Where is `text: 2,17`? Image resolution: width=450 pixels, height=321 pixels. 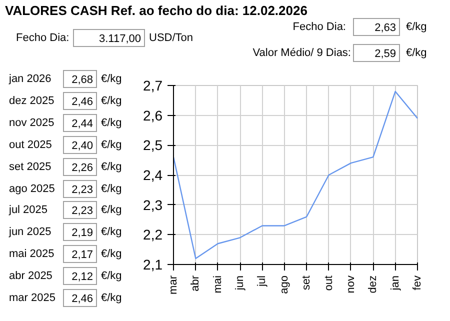
text: 2,17 is located at coordinates (80, 254).